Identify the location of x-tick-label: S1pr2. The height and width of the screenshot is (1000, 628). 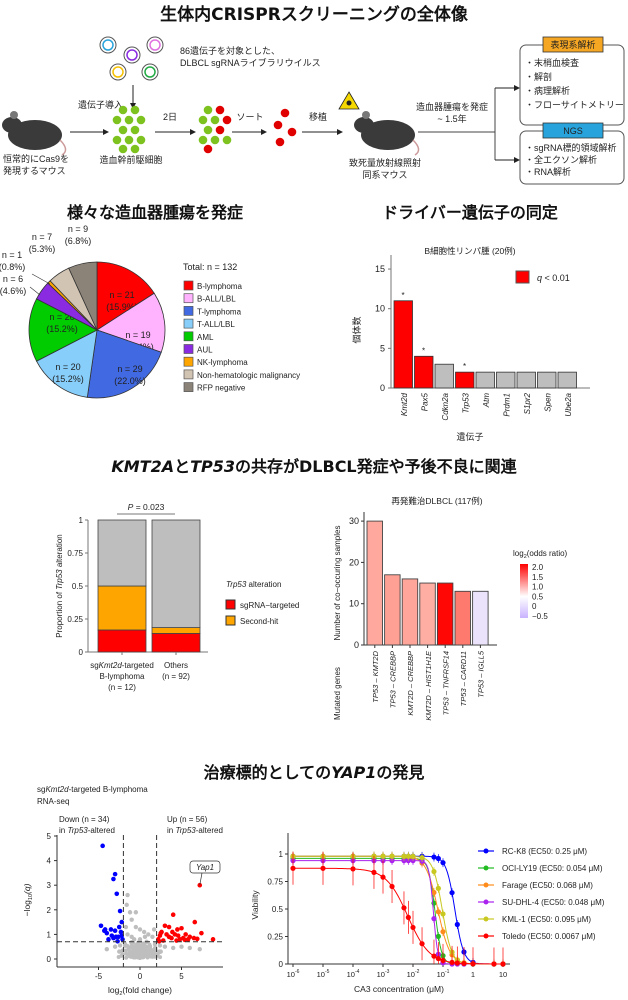
(527, 403).